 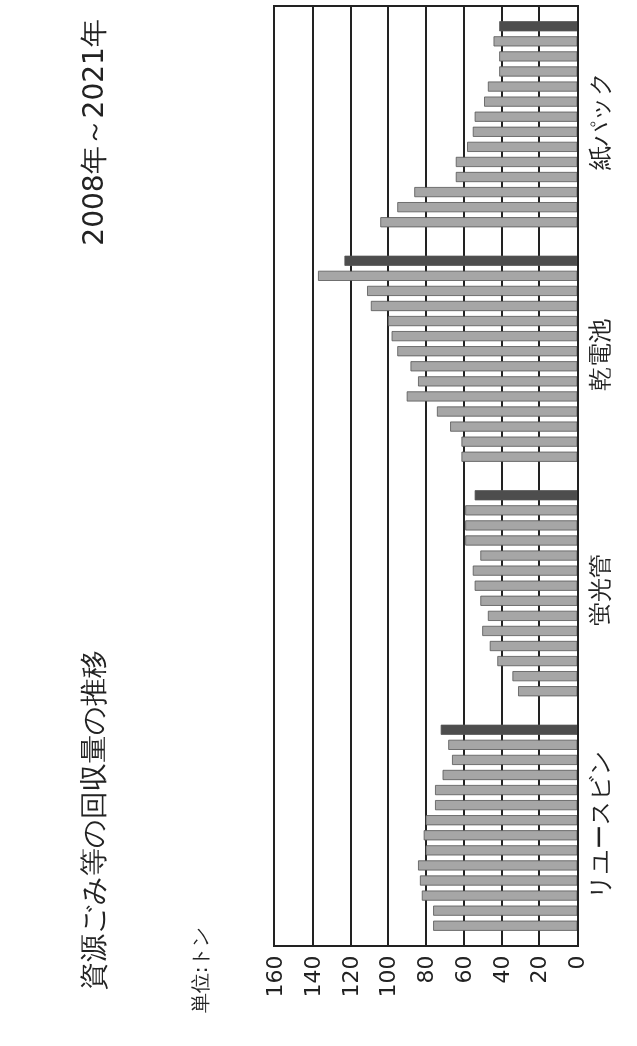 What do you see at coordinates (388, 976) in the screenshot?
I see `x-tick-label: 100` at bounding box center [388, 976].